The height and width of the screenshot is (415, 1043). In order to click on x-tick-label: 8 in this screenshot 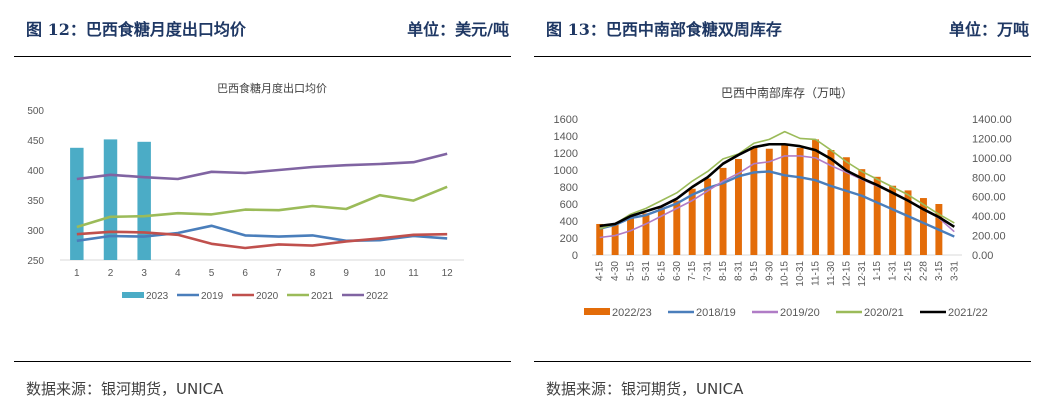, I will do `click(313, 273)`.